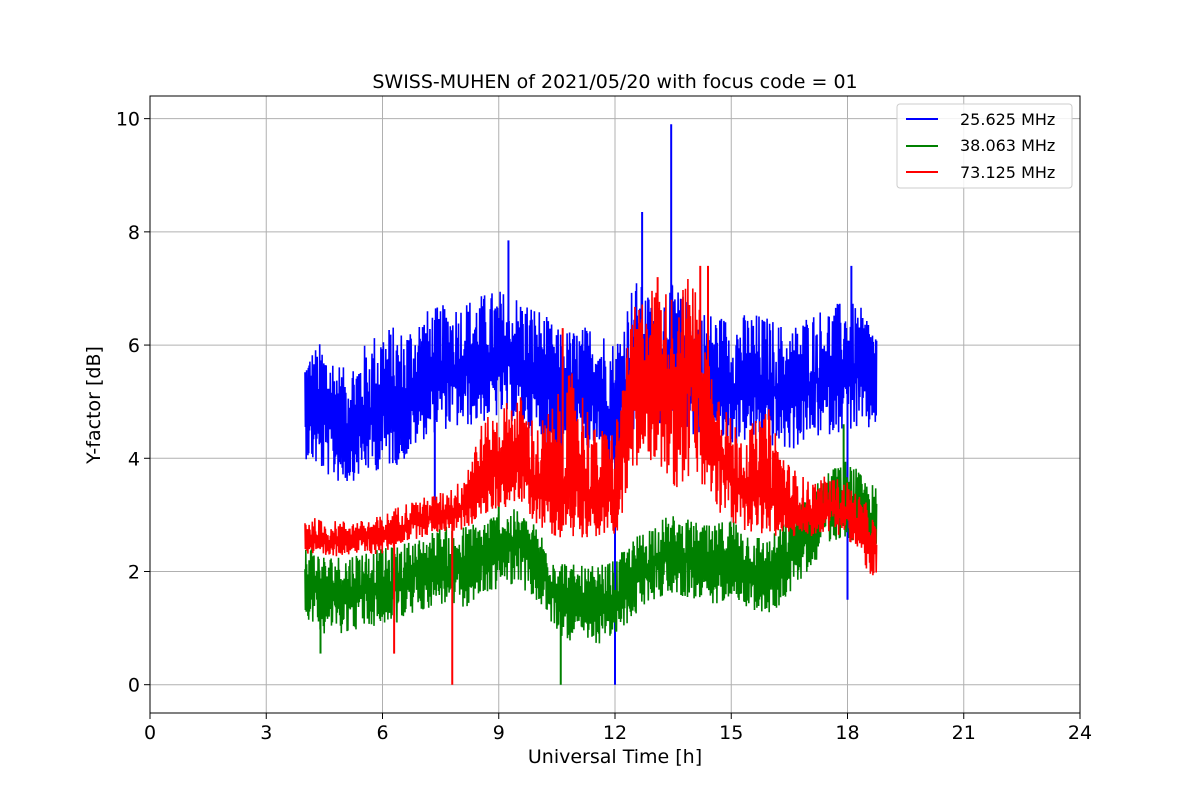 The width and height of the screenshot is (1200, 800). What do you see at coordinates (615, 733) in the screenshot?
I see `x-tick-label: 12` at bounding box center [615, 733].